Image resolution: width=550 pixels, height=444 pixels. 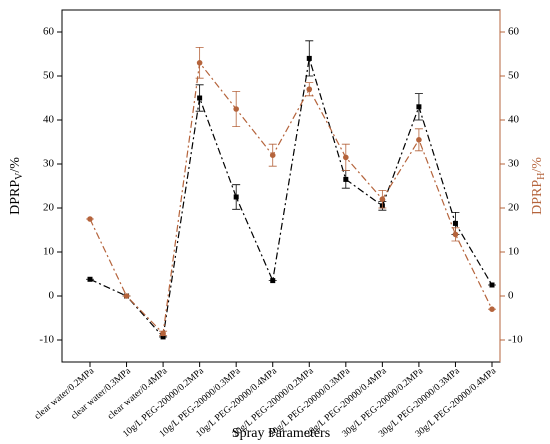 What do you see at coordinates (514, 32) in the screenshot?
I see `y2-tick-label: 60` at bounding box center [514, 32].